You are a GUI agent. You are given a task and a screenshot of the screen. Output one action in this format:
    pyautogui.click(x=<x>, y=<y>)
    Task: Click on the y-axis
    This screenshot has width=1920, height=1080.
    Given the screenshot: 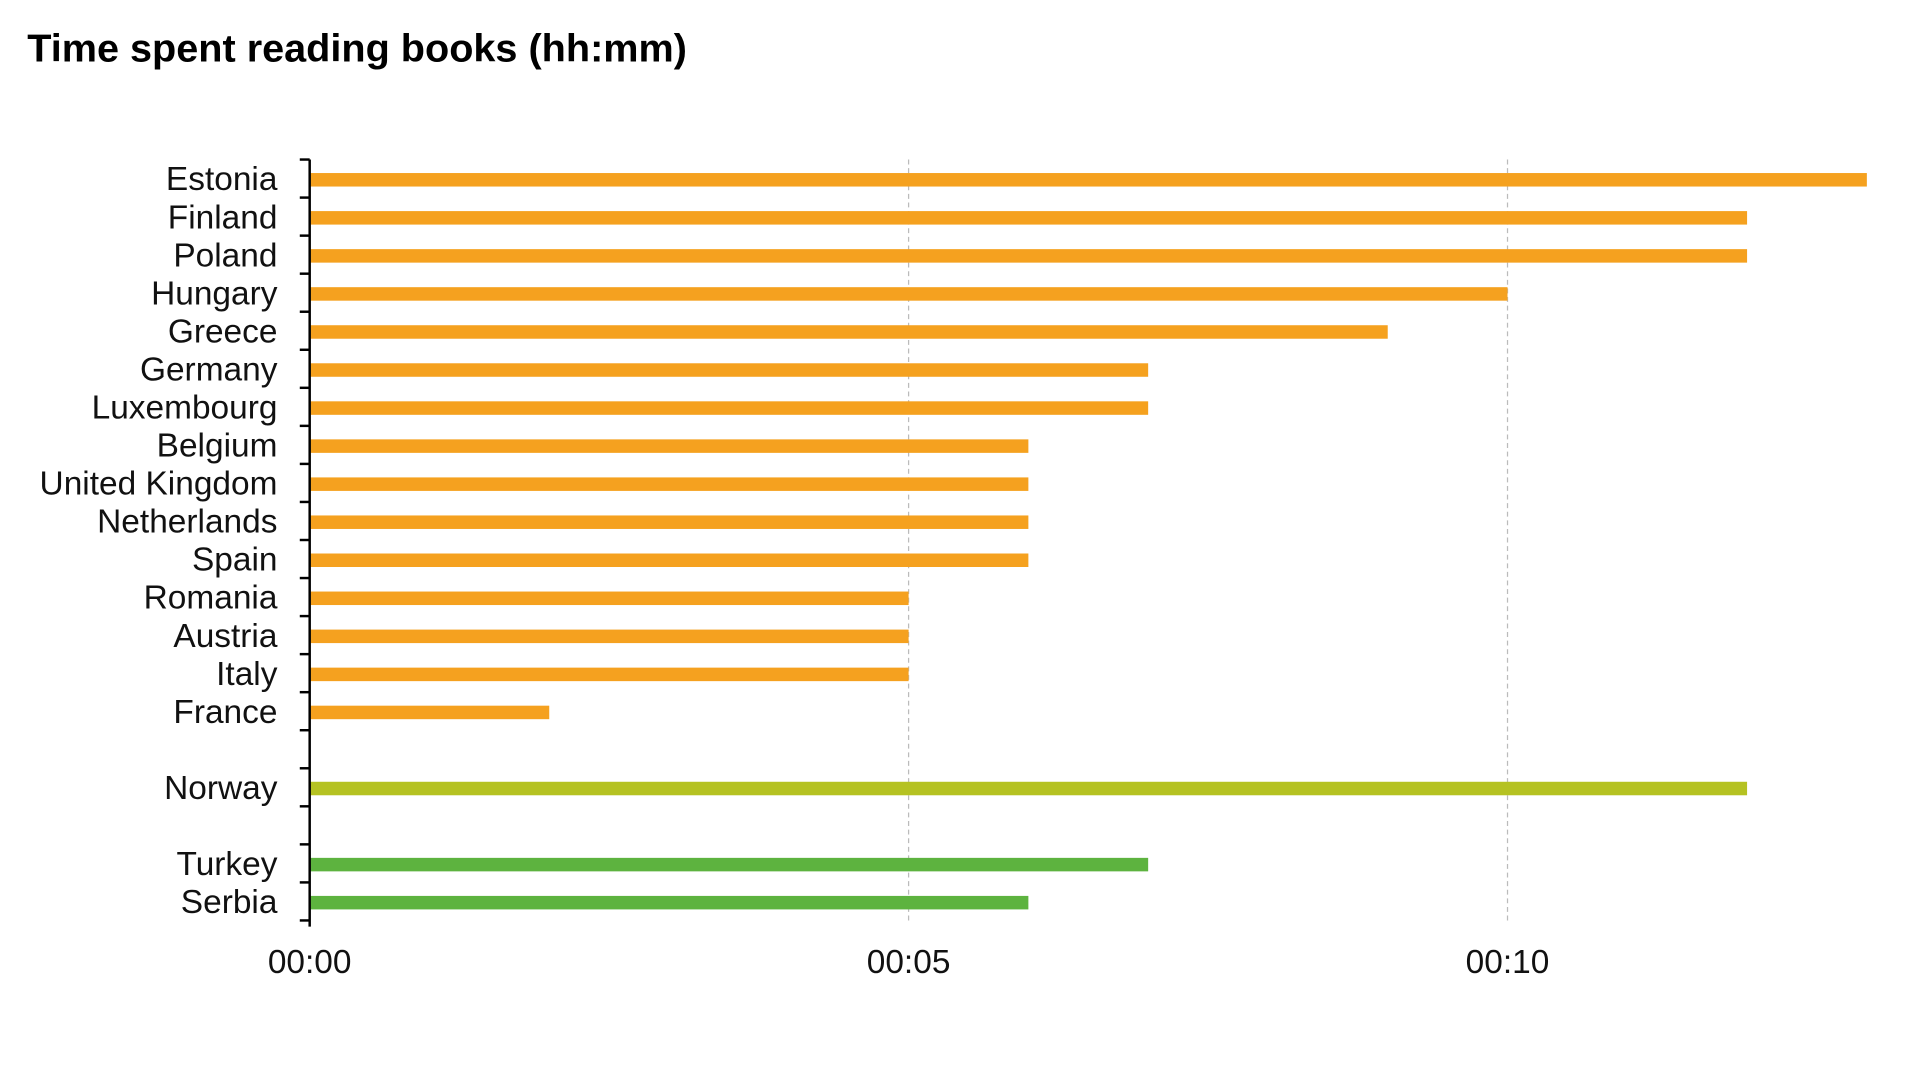 What is the action you would take?
    pyautogui.click(x=305, y=542)
    